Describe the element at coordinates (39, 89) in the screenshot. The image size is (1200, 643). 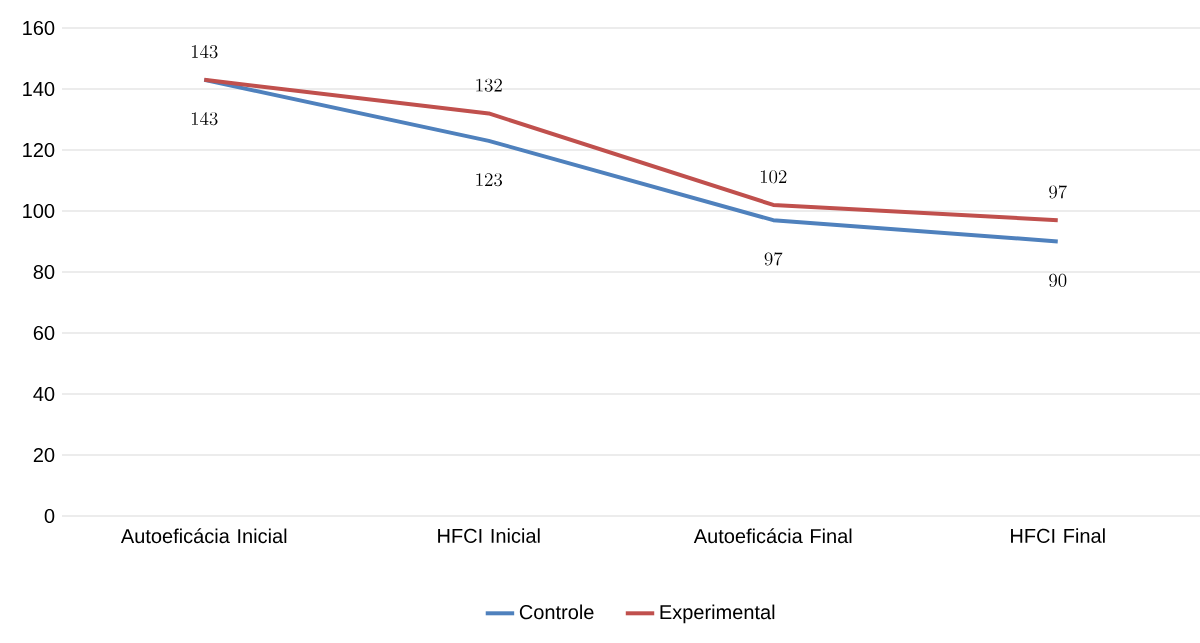
I see `y-tick-label: 140` at that location.